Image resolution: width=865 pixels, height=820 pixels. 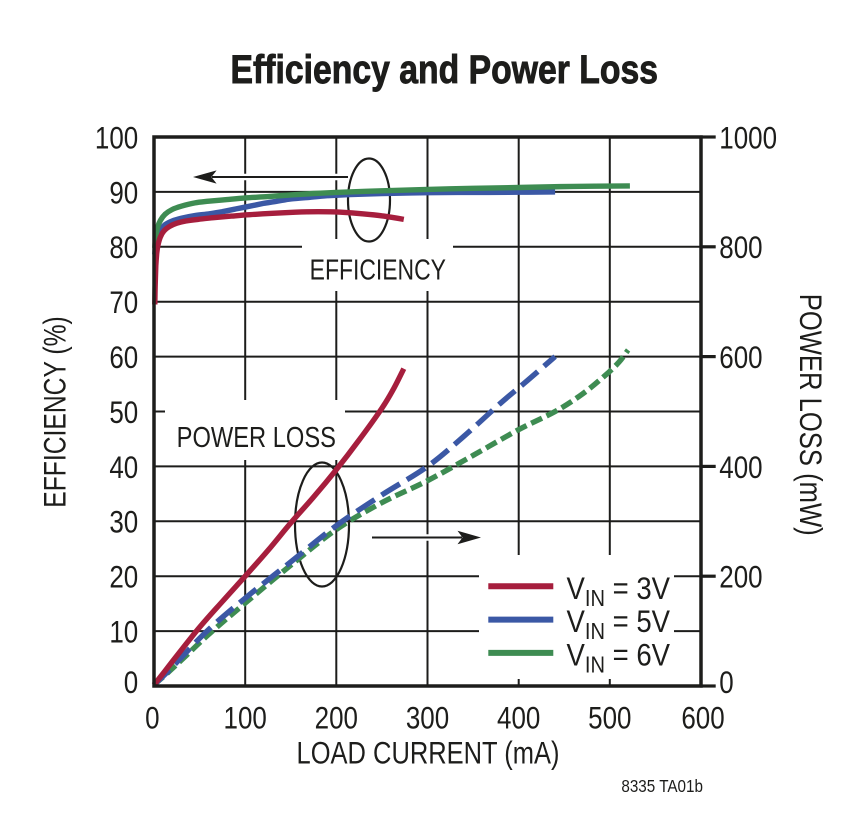 What do you see at coordinates (256, 437) in the screenshot?
I see `svg-text: POWER LOSS` at bounding box center [256, 437].